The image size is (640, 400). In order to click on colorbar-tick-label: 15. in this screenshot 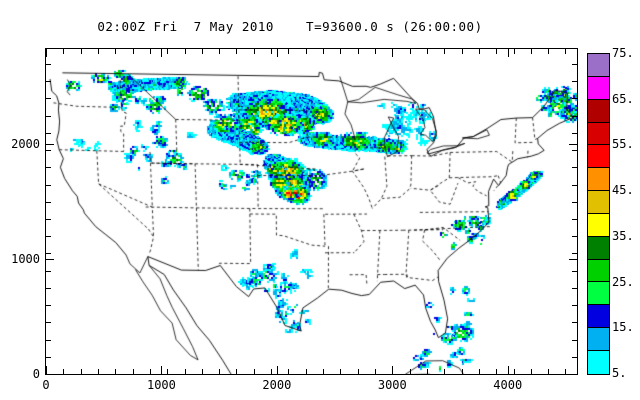, I will do `click(623, 327)`.